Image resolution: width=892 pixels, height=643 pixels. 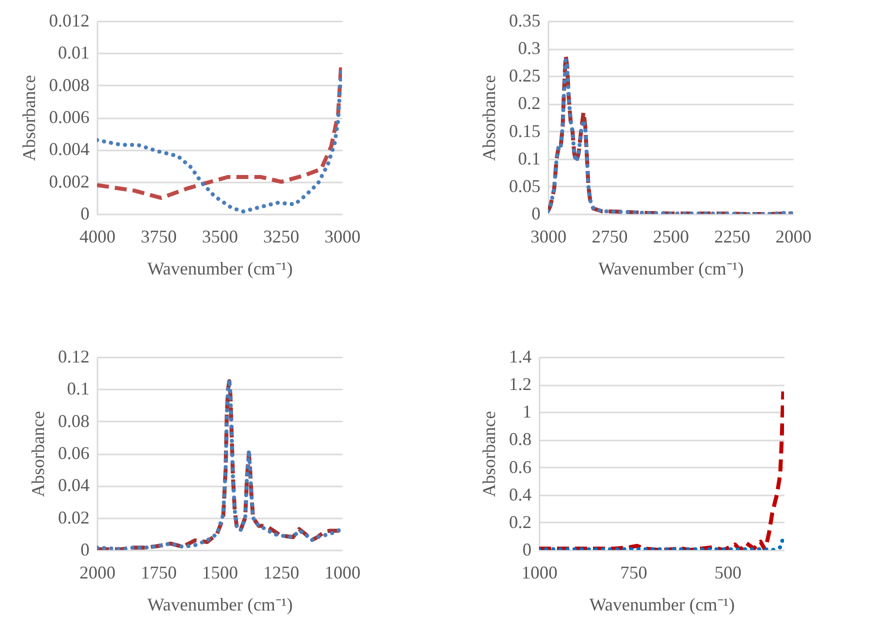 I want to click on y-tick-label: 1.2, so click(x=520, y=384).